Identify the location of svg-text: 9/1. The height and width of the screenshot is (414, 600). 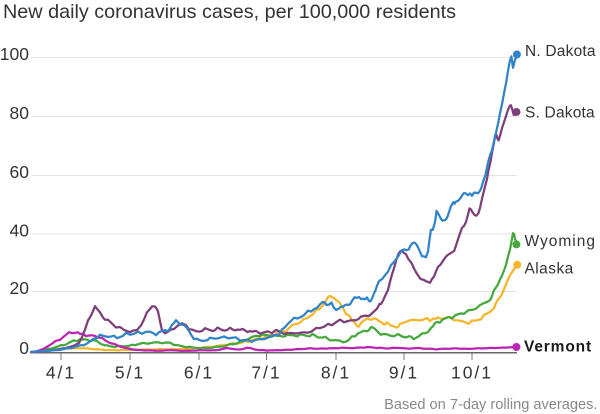
(404, 373).